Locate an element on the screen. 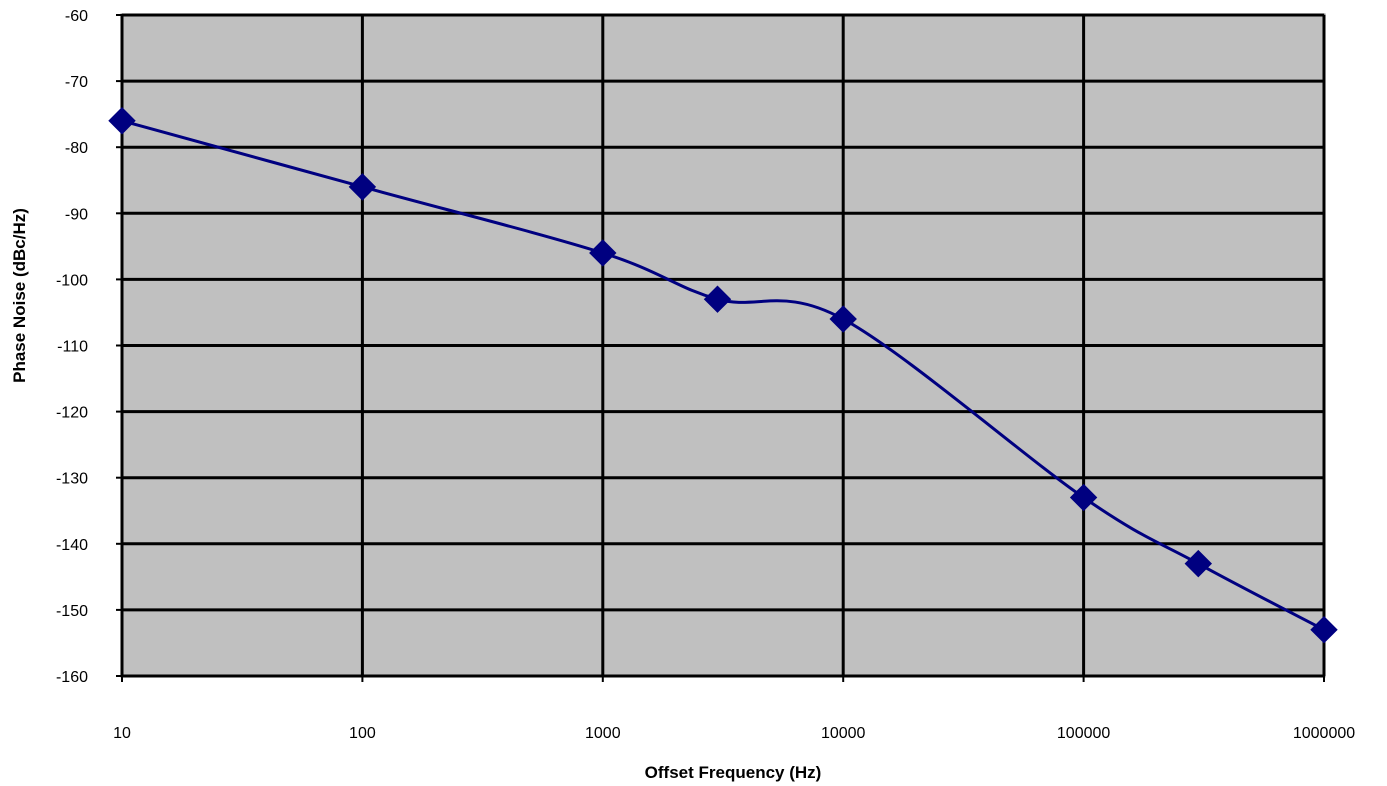 This screenshot has width=1387, height=786. x-tick-label: 10 is located at coordinates (122, 733).